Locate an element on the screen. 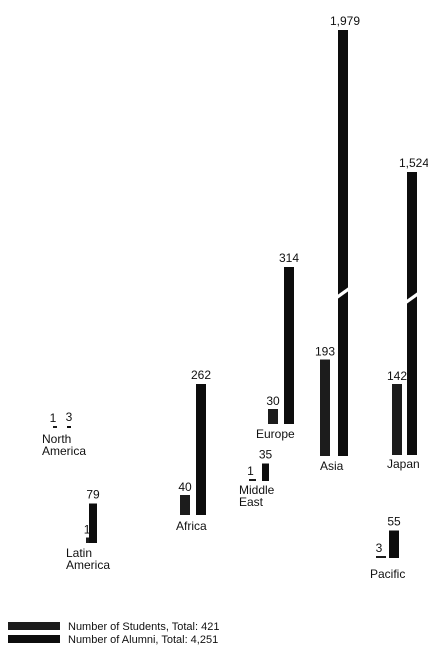 This screenshot has height=653, width=428. region-label-europe-line1: Europe is located at coordinates (275, 434).